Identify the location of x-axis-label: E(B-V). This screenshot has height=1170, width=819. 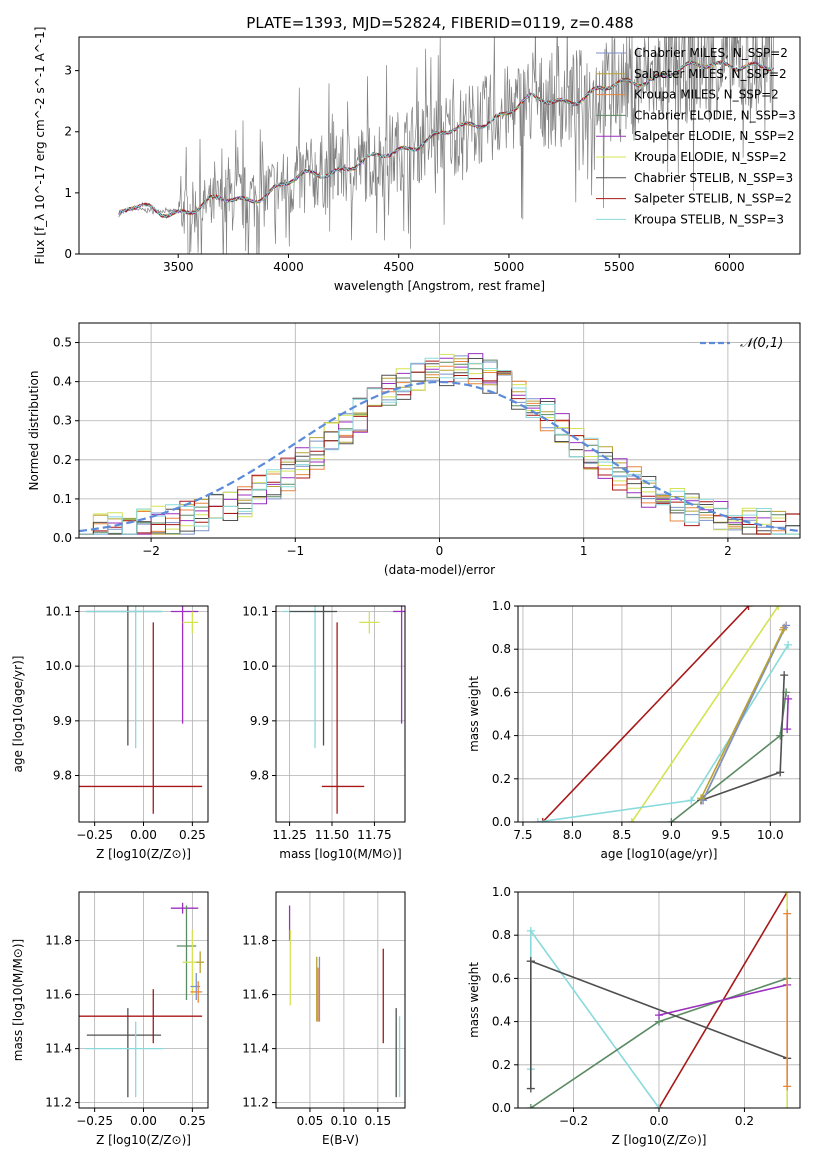
(340, 1140).